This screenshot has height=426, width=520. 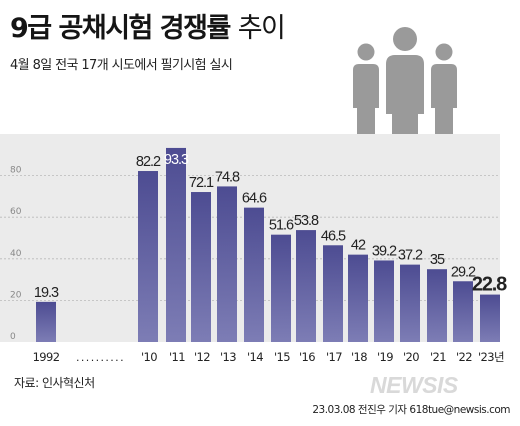 I want to click on y-tick-label: 80, so click(x=16, y=171).